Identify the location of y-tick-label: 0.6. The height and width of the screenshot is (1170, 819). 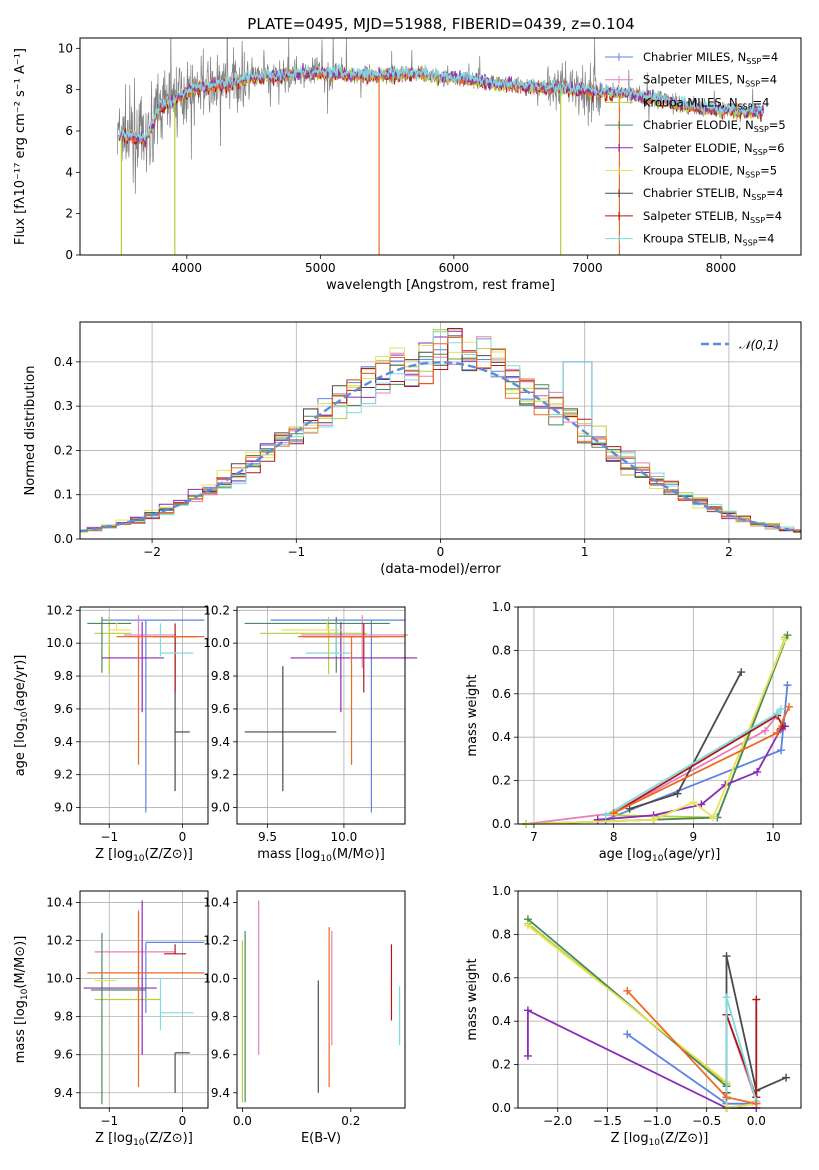
(501, 694).